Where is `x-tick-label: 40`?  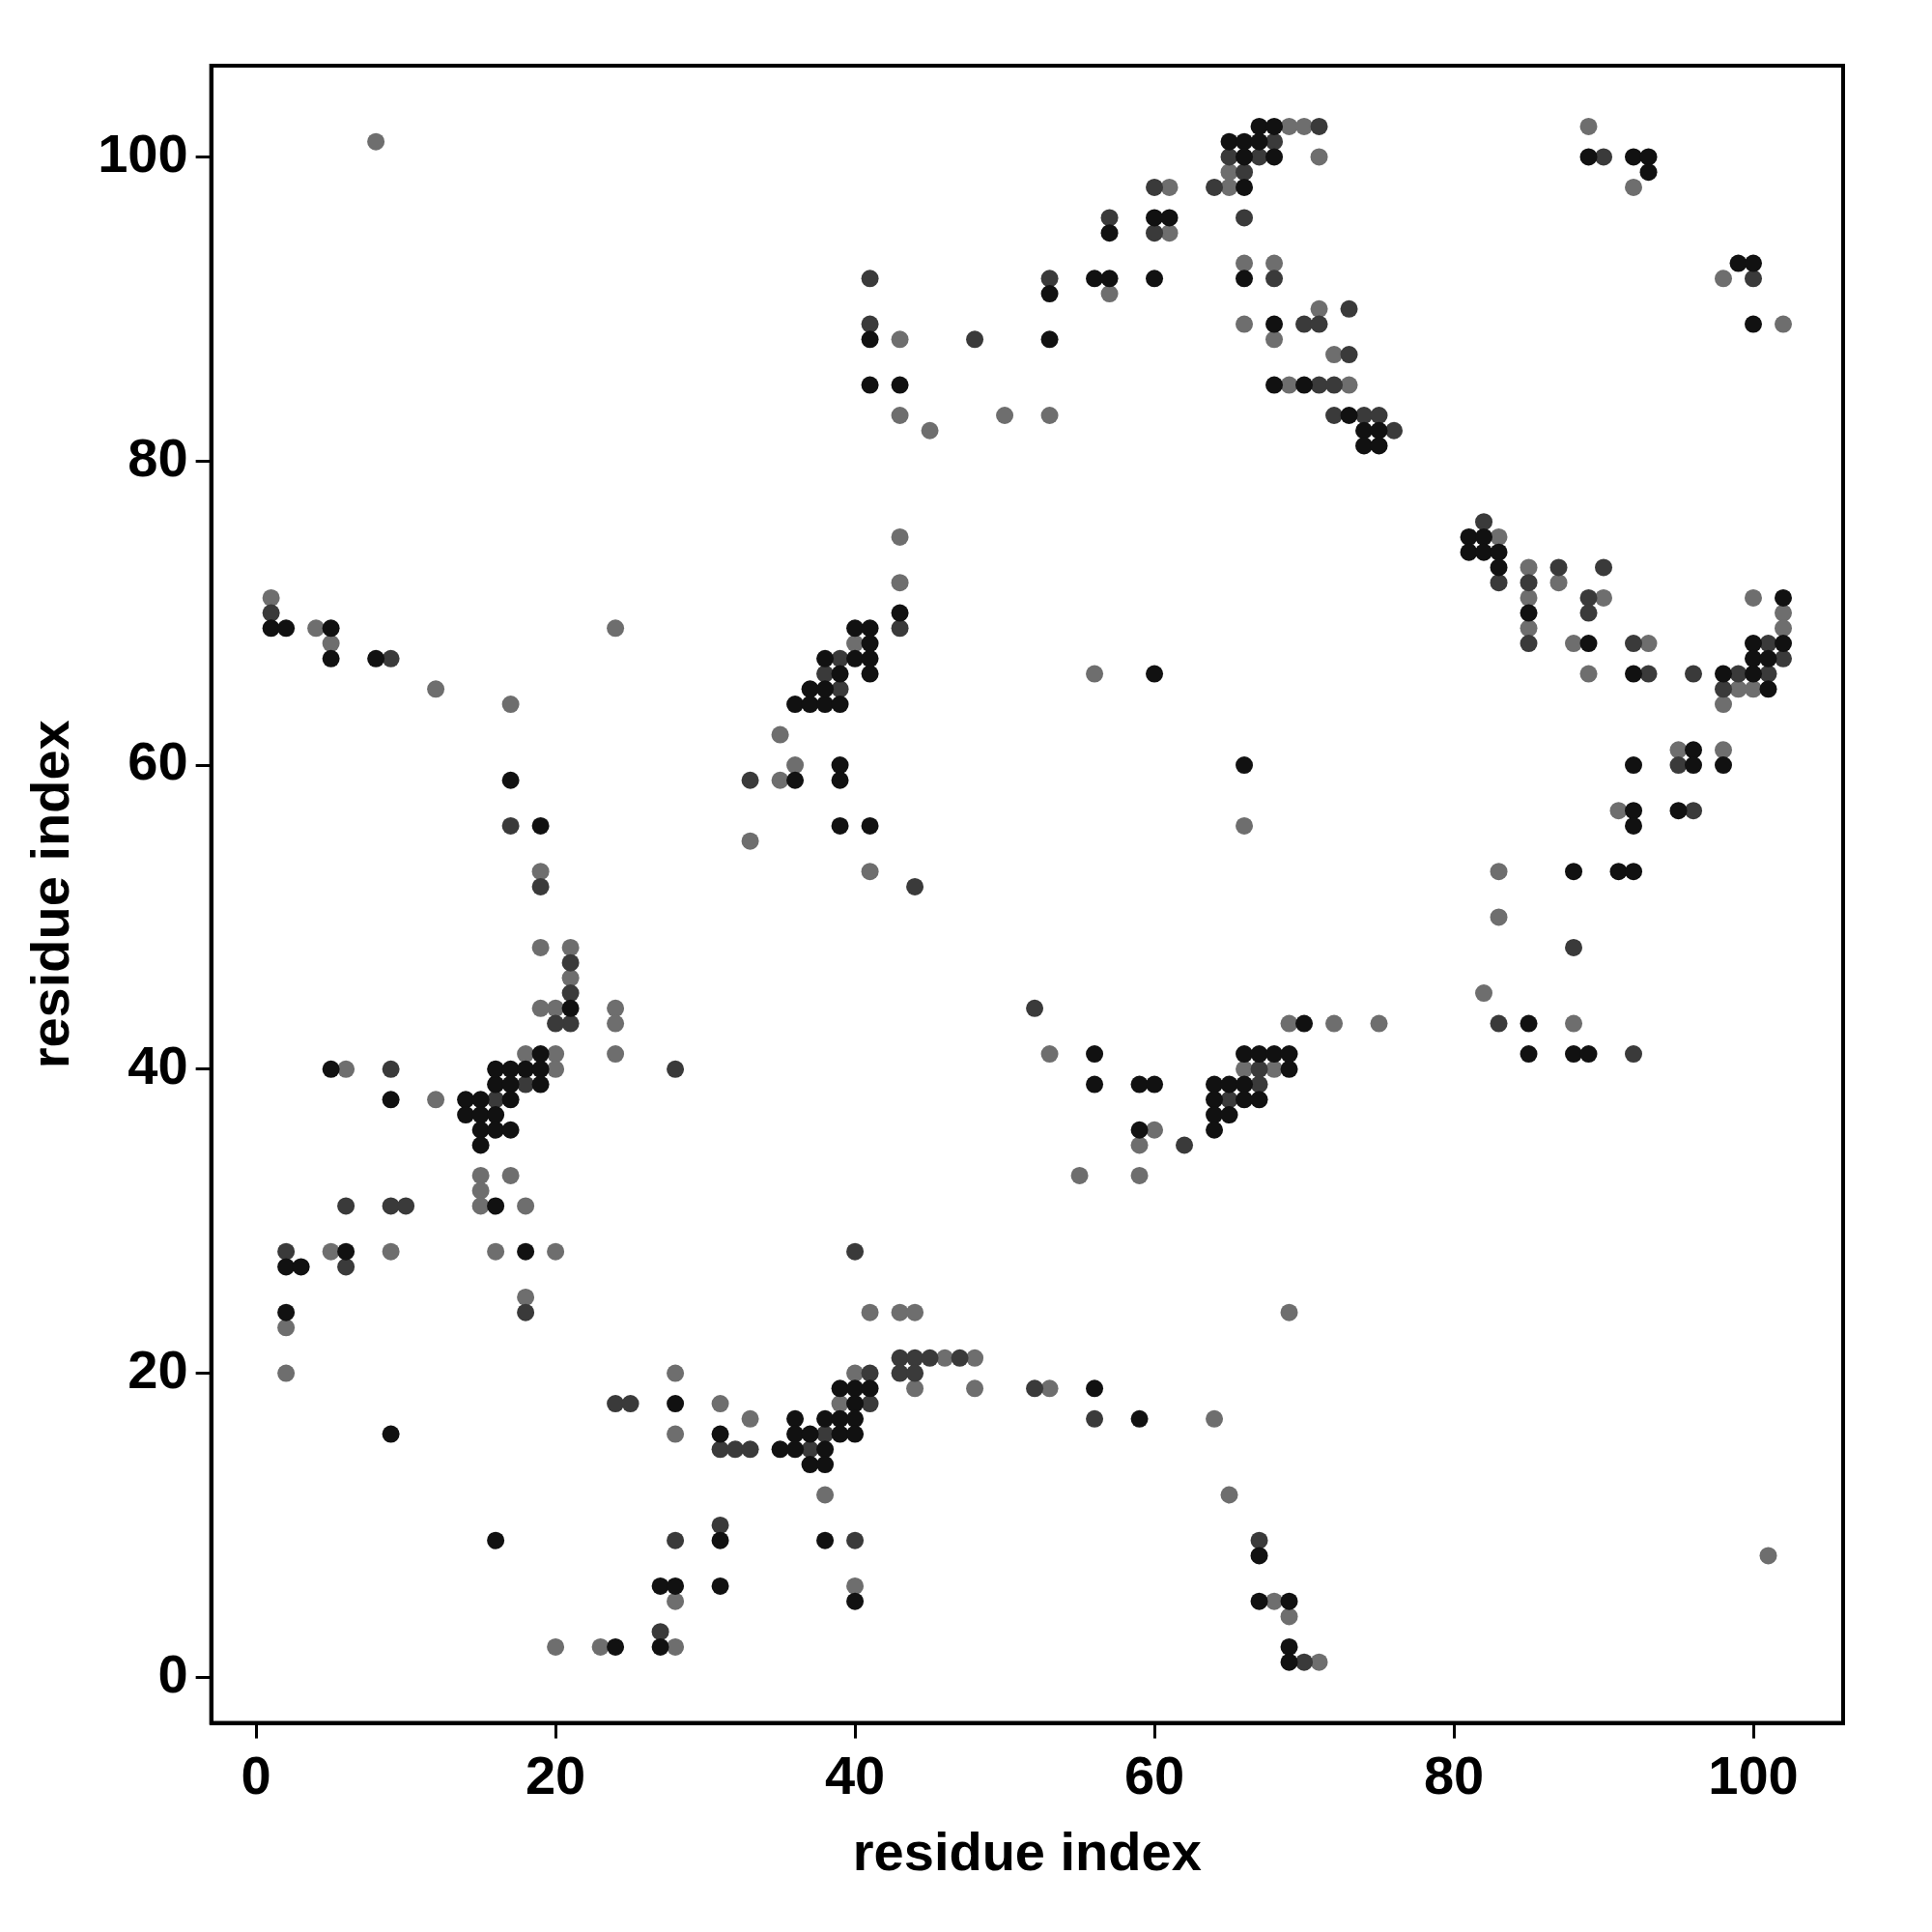 x-tick-label: 40 is located at coordinates (855, 1774).